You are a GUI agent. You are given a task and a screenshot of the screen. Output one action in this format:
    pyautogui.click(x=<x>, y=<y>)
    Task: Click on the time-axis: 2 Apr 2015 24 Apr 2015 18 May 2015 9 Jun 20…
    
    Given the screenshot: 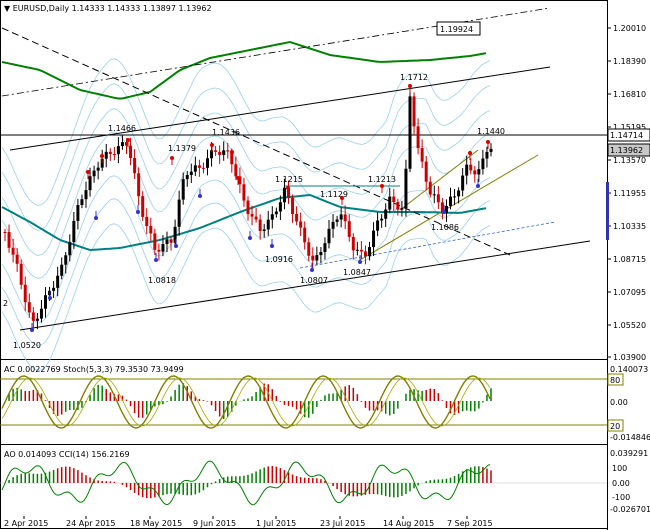 What is the action you would take?
    pyautogui.click(x=248, y=522)
    